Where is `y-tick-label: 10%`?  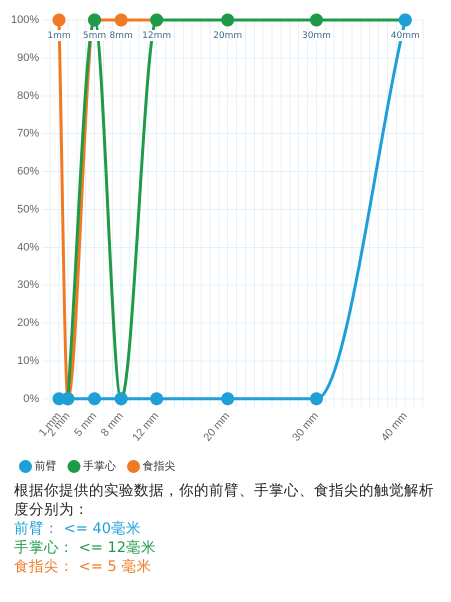 y-tick-label: 10% is located at coordinates (28, 360).